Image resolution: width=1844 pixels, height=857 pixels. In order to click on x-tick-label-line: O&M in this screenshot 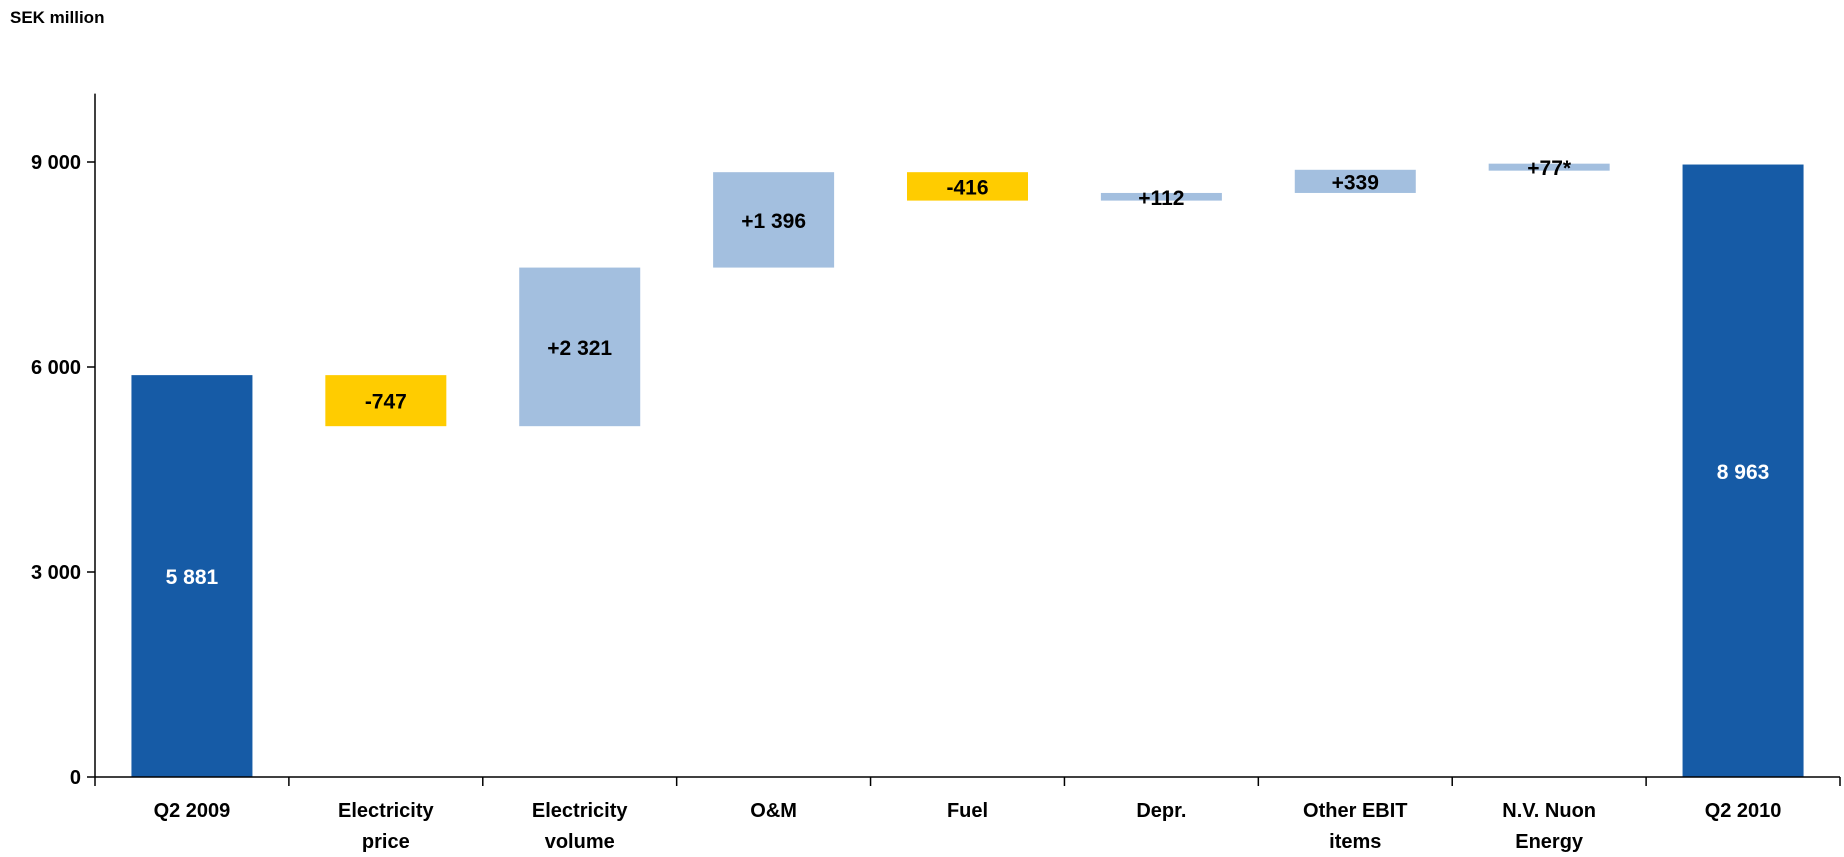, I will do `click(773, 811)`.